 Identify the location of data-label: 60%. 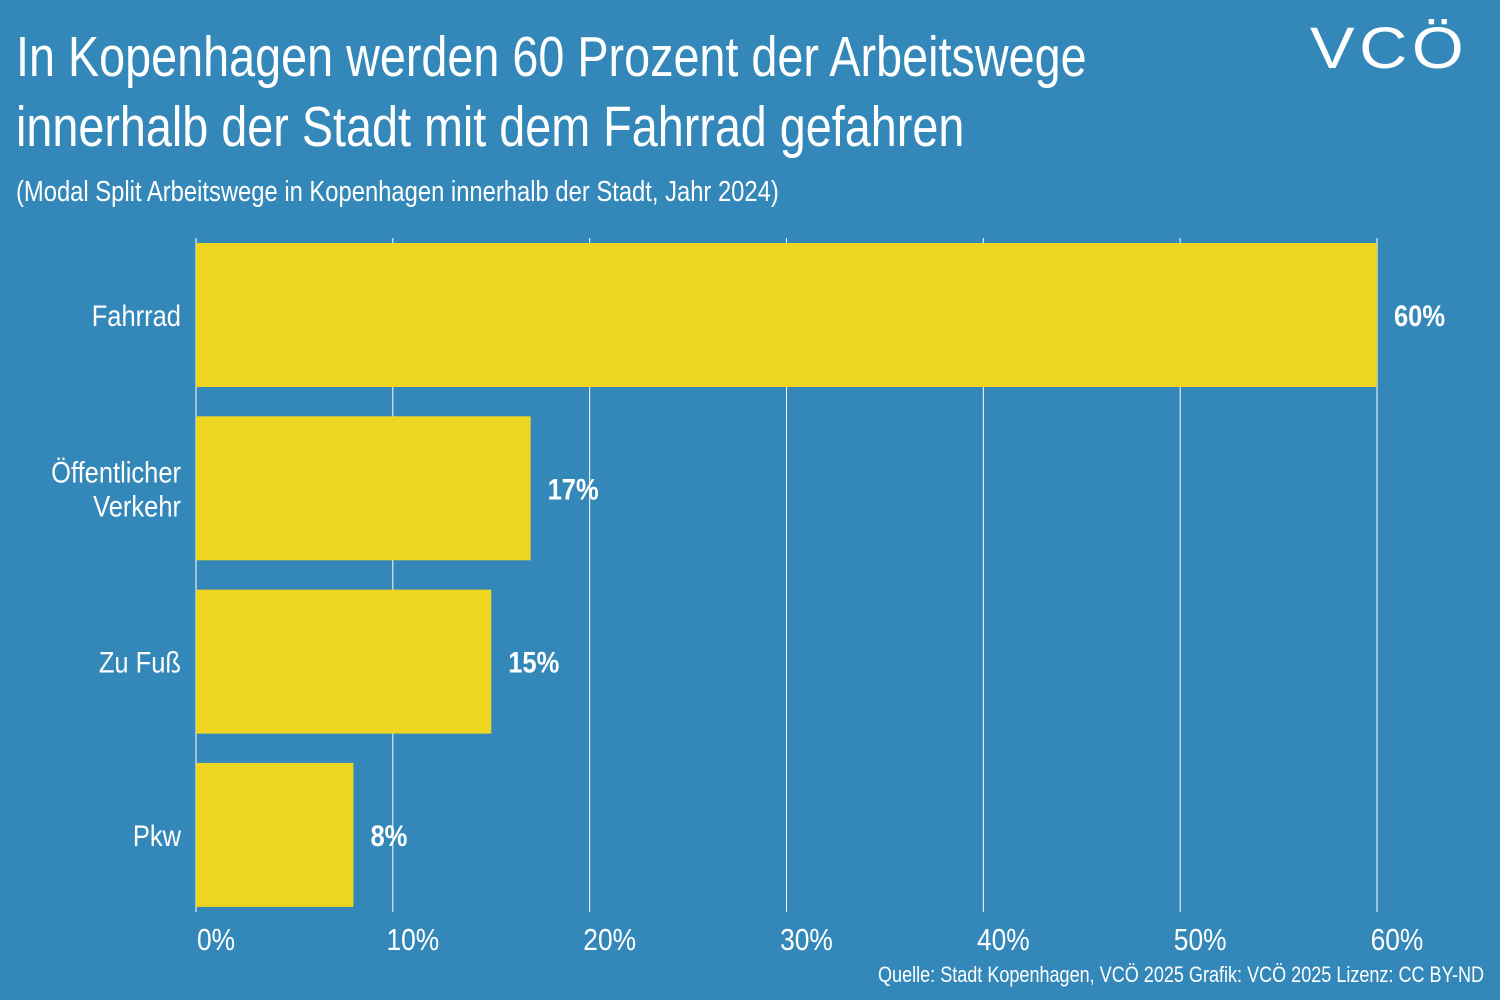
(1419, 315).